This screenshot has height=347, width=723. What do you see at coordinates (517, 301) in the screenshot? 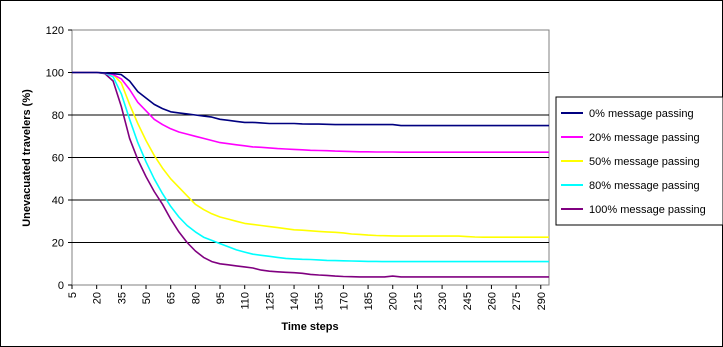
I see `x-tick-label: 275` at bounding box center [517, 301].